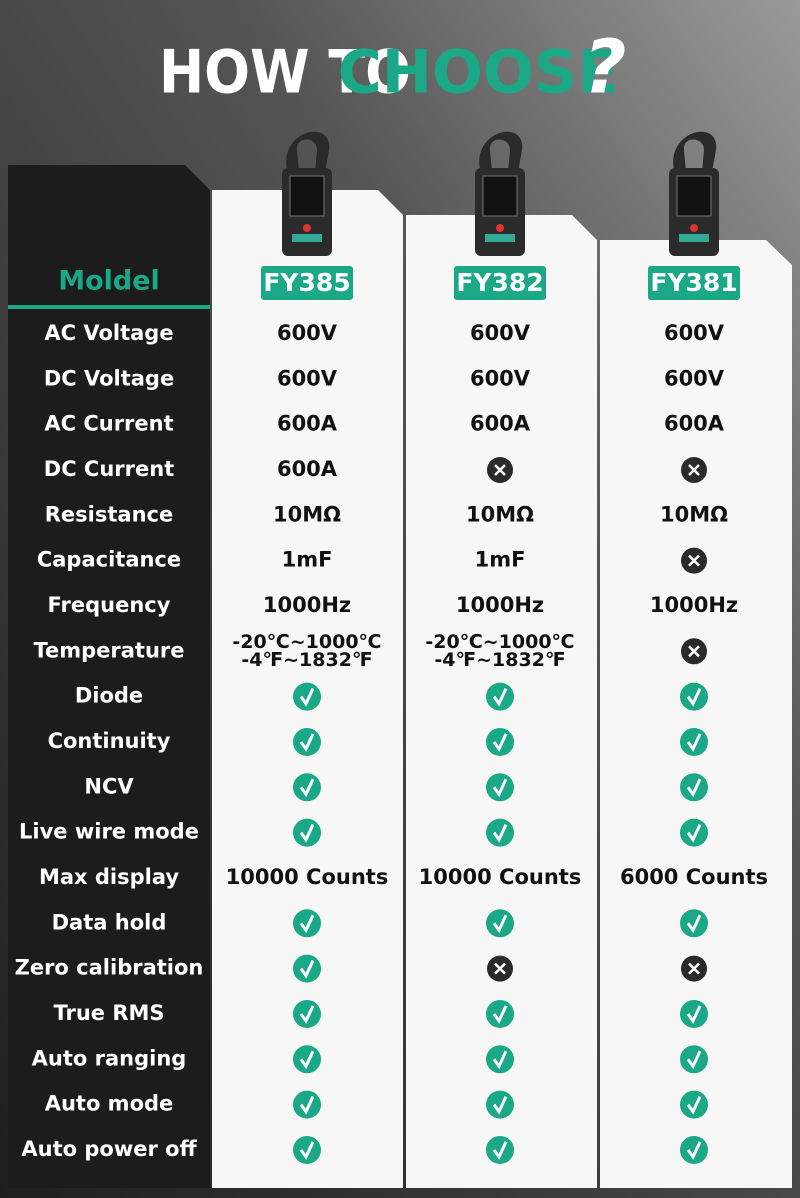  I want to click on cell-text: -4℉~1832℉, so click(306, 660).